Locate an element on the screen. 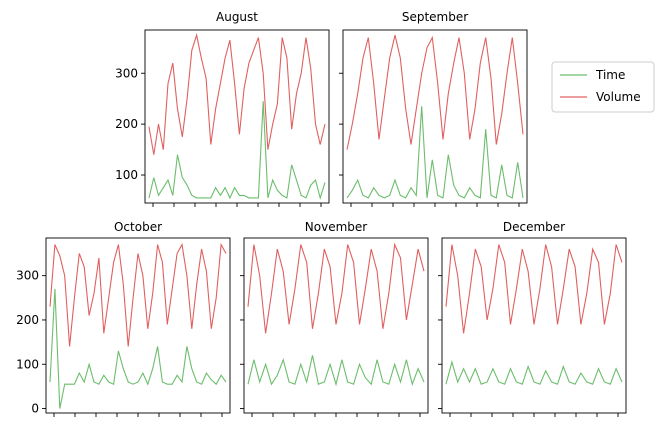 The height and width of the screenshot is (429, 663). panel-september: September is located at coordinates (433, 108).